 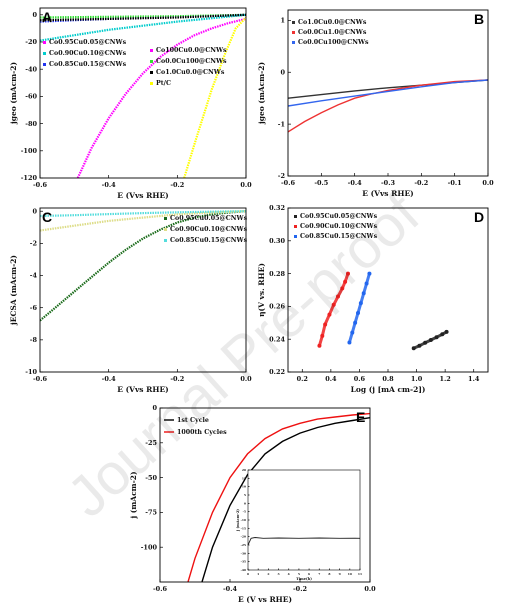 What do you see at coordinates (133, 495) in the screenshot?
I see `y-axis-label: j (mAcm-2)` at bounding box center [133, 495].